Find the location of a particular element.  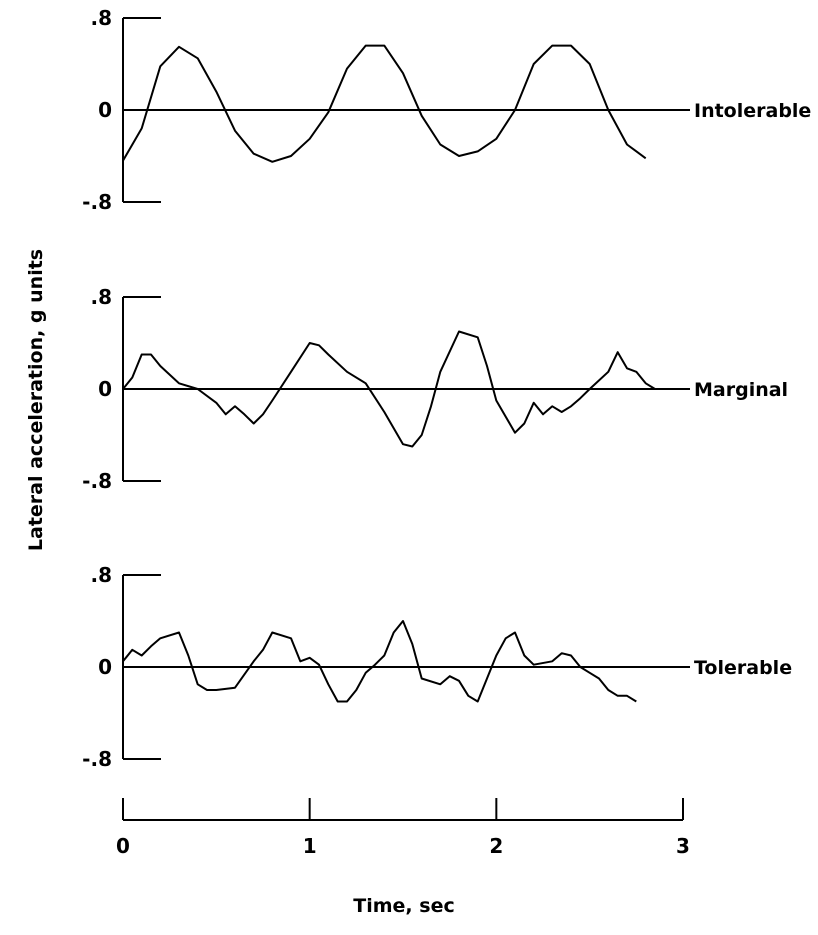

x-tick-label: 0 is located at coordinates (123, 846).